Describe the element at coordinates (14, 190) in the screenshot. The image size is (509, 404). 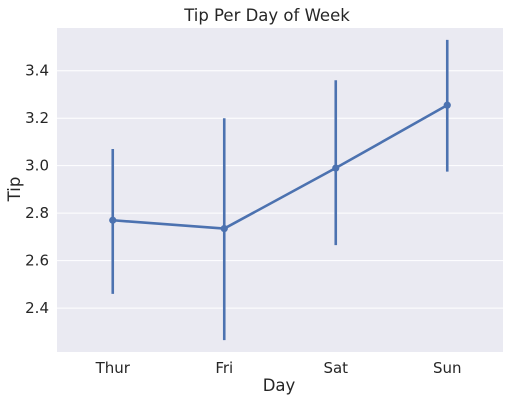
I see `y-axis-title: Tip` at that location.